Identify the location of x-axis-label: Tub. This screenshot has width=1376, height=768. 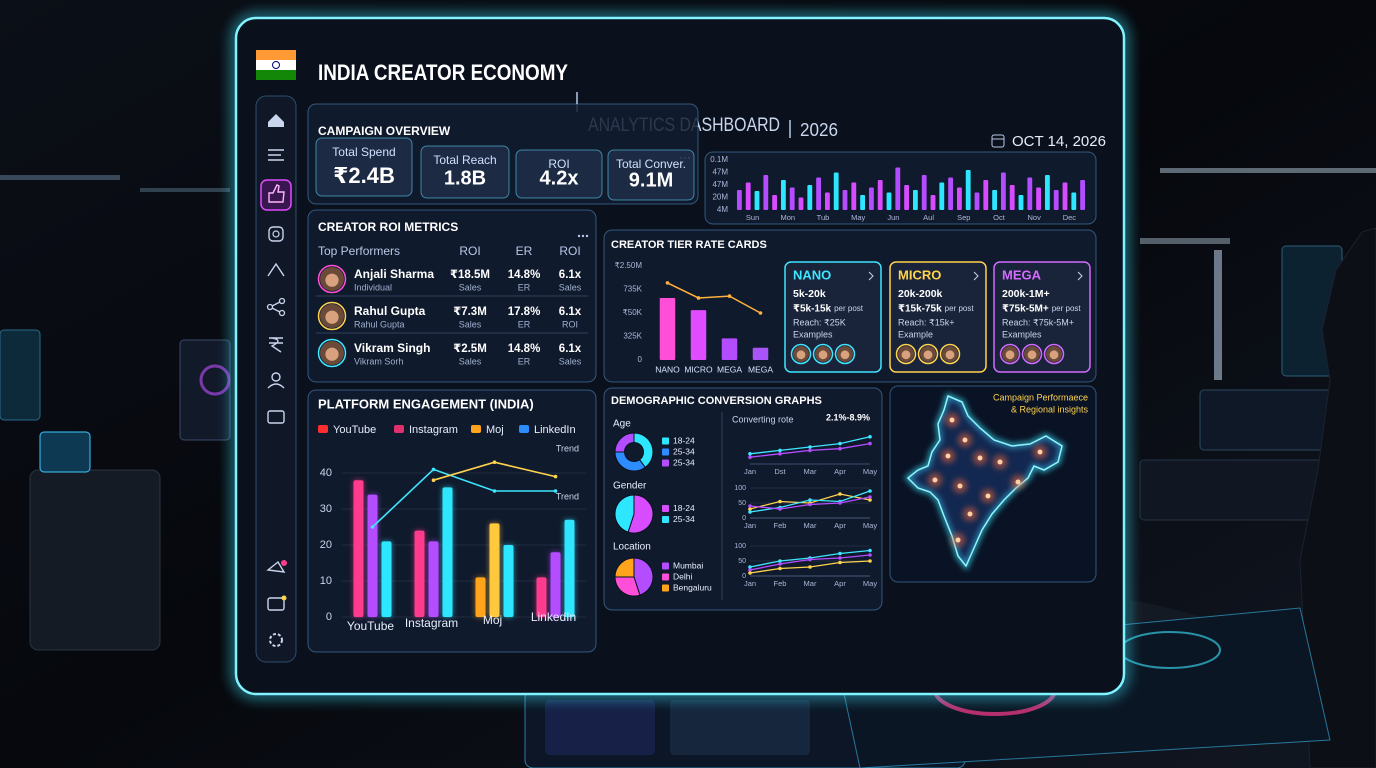
(823, 217).